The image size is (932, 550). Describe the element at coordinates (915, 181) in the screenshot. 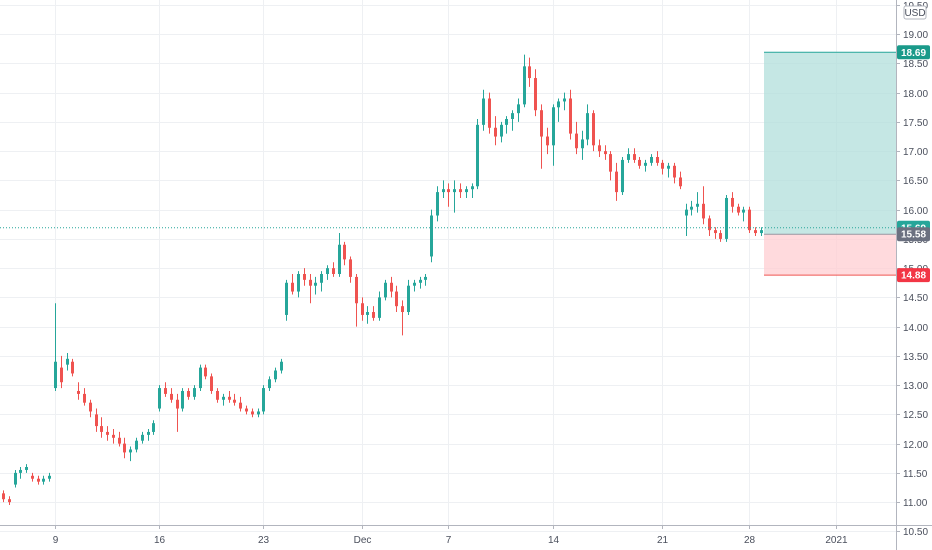

I see `price-tick-label: 16.50` at that location.